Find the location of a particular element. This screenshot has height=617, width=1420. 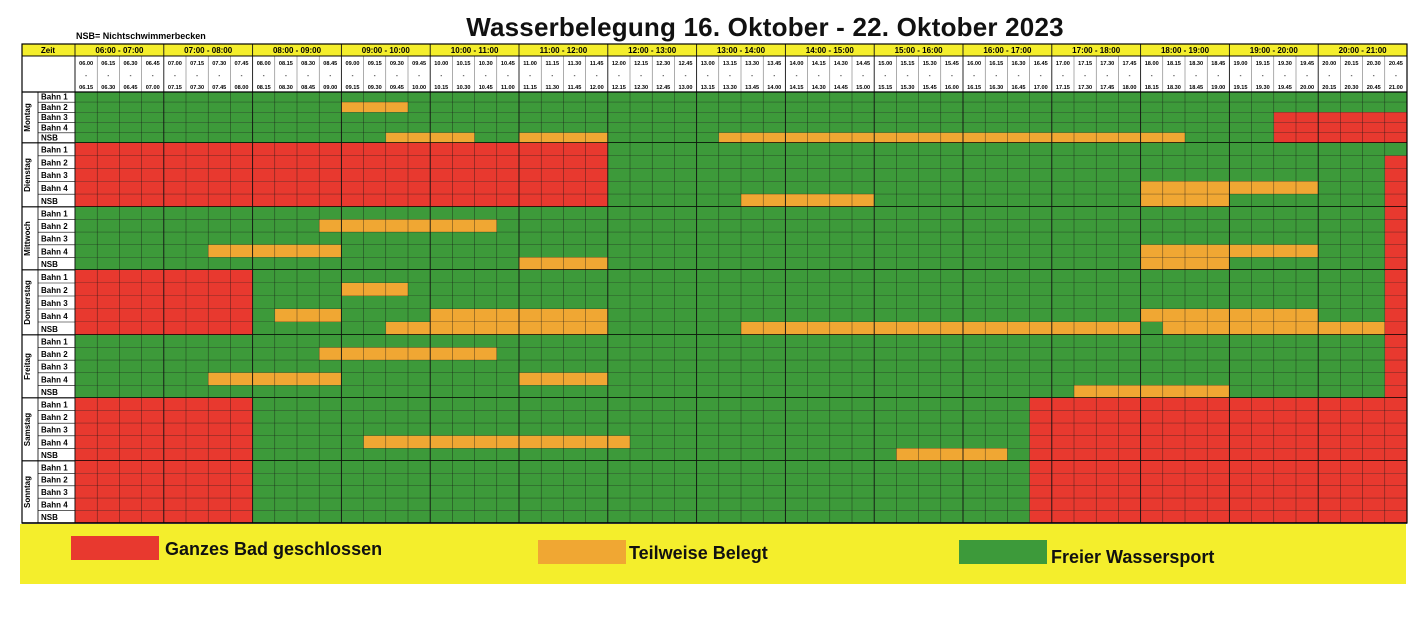

slot-start: 06.00 is located at coordinates (86, 64).